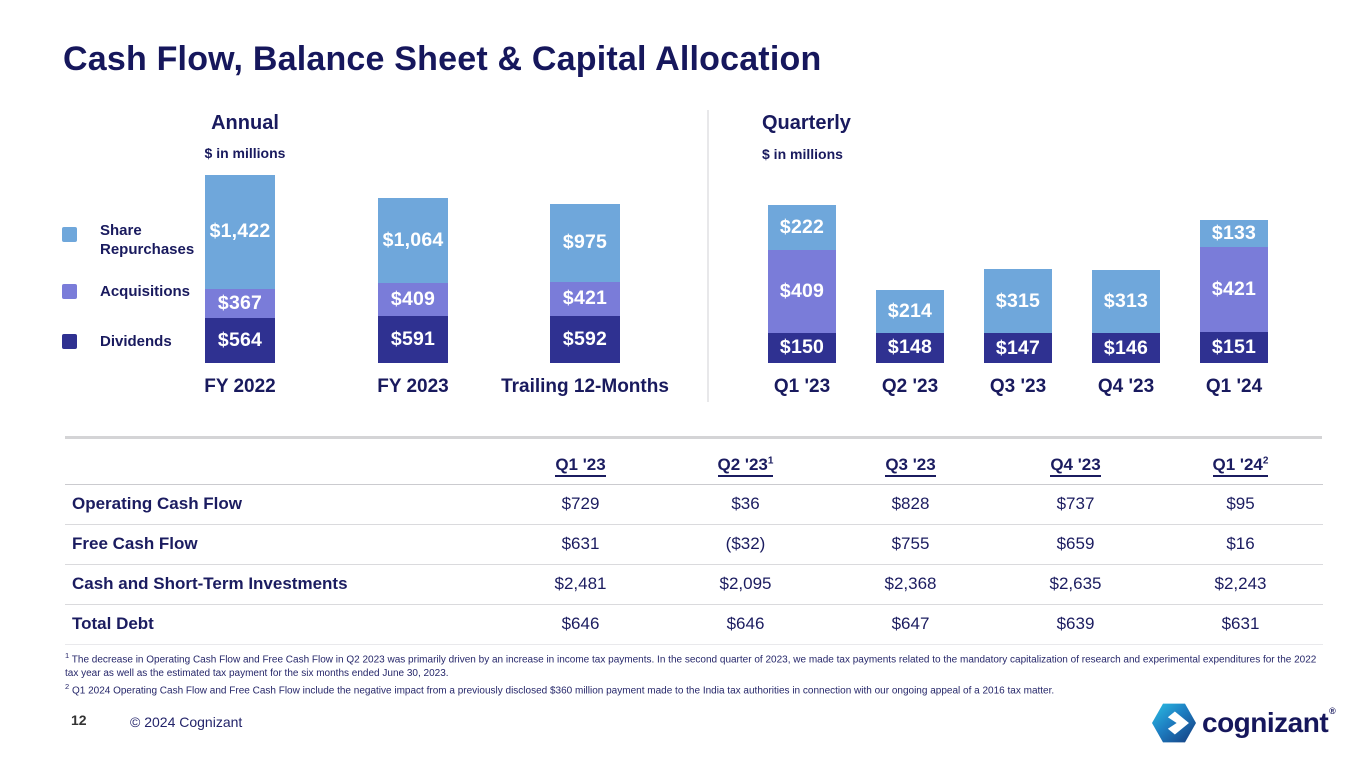  I want to click on table-row: Operating Cash Flow $729 $36 $828 $737 $95, so click(694, 504).